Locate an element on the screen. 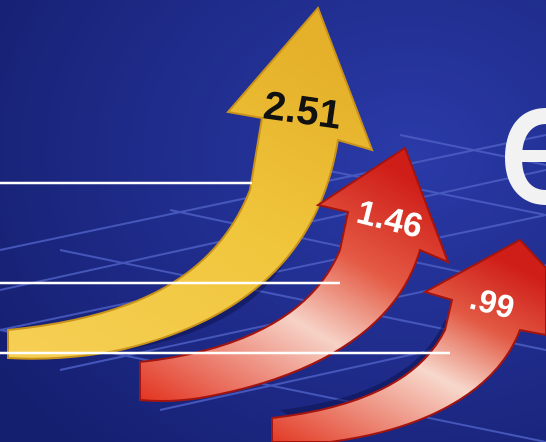 Image resolution: width=546 pixels, height=442 pixels. partial-letter-glyph is located at coordinates (525, 156).